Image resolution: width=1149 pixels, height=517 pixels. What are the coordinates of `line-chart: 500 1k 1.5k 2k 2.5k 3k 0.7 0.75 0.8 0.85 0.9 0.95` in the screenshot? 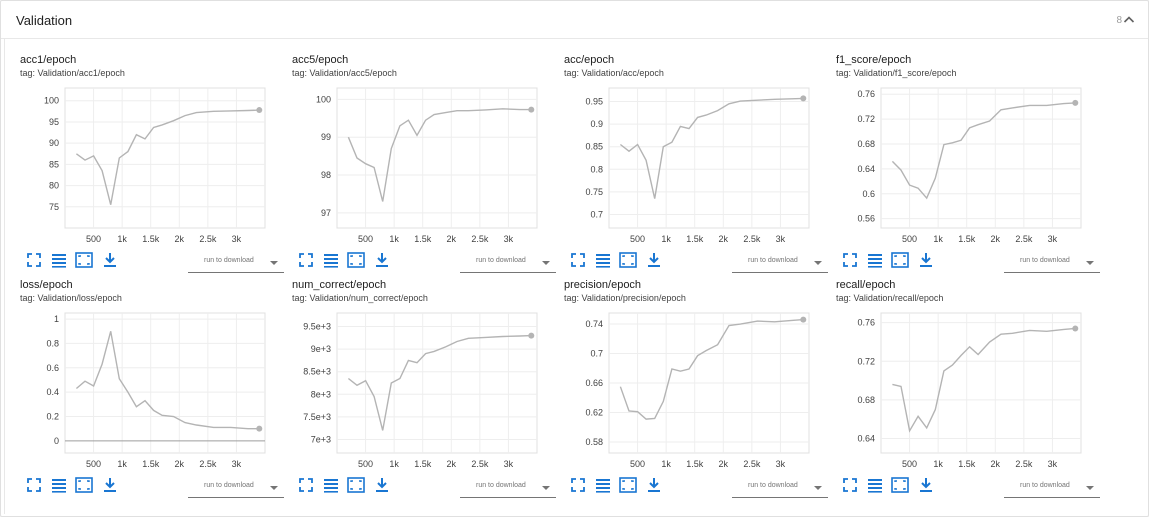 It's located at (683, 163).